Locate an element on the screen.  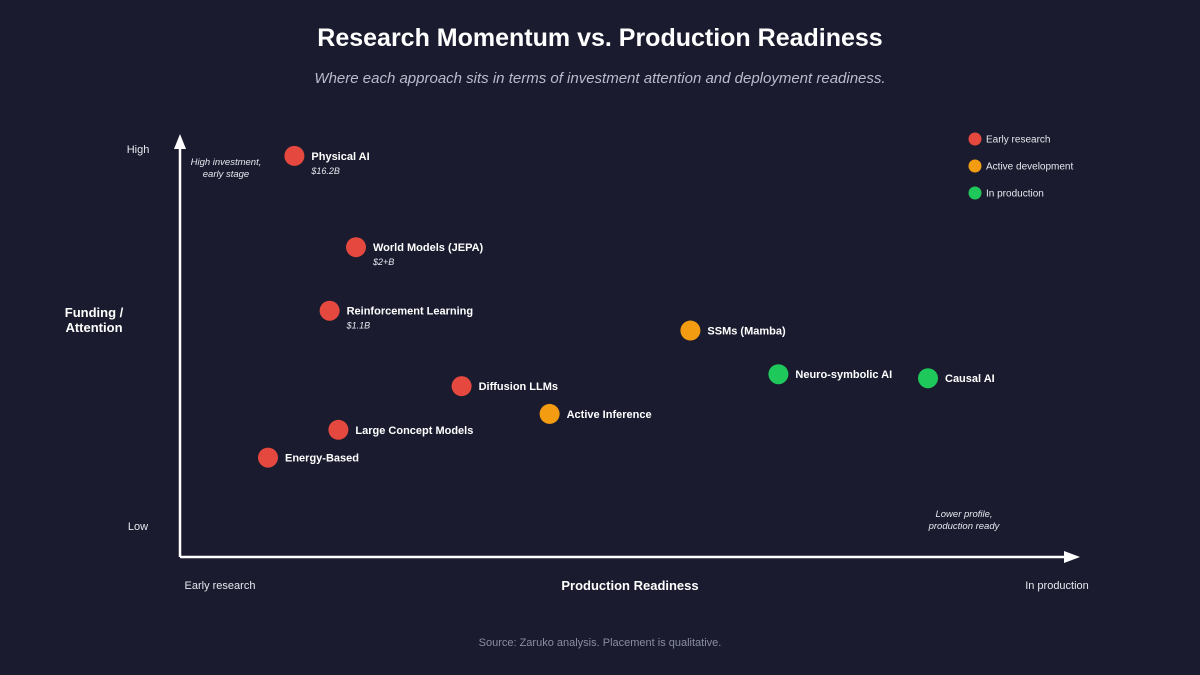
x-tick-high: In production is located at coordinates (1057, 586).